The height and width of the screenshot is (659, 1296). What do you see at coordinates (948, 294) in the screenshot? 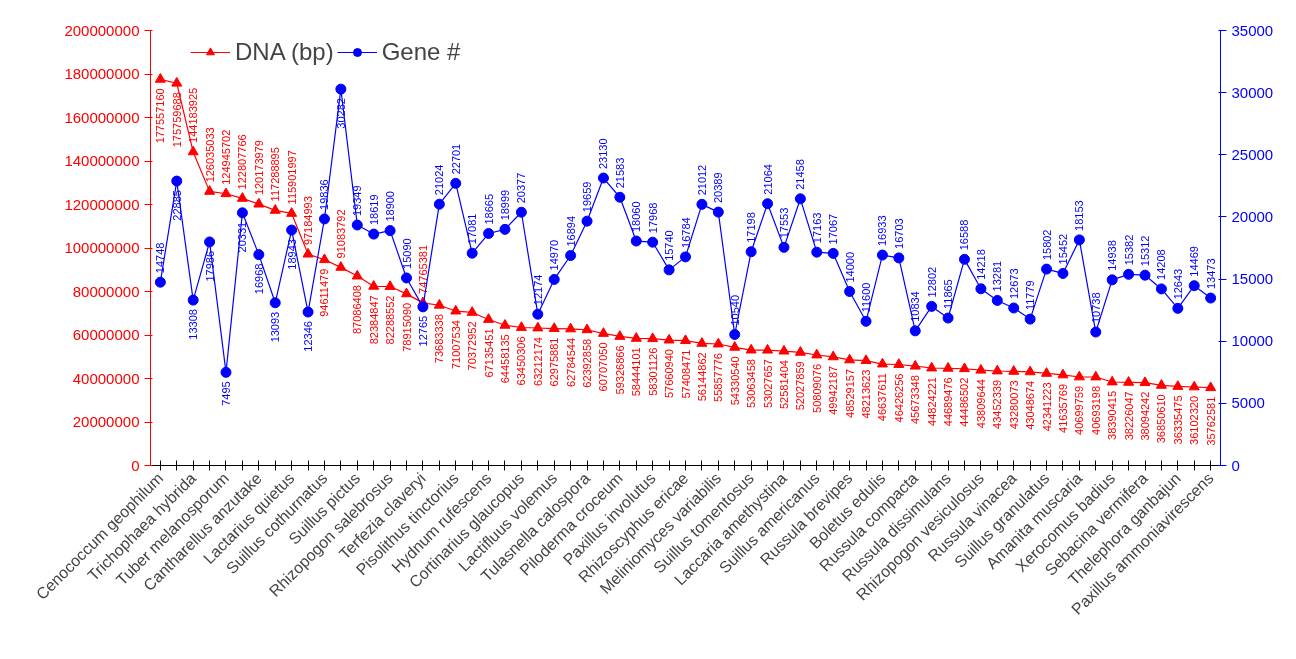
I see `data-label: 11865` at bounding box center [948, 294].